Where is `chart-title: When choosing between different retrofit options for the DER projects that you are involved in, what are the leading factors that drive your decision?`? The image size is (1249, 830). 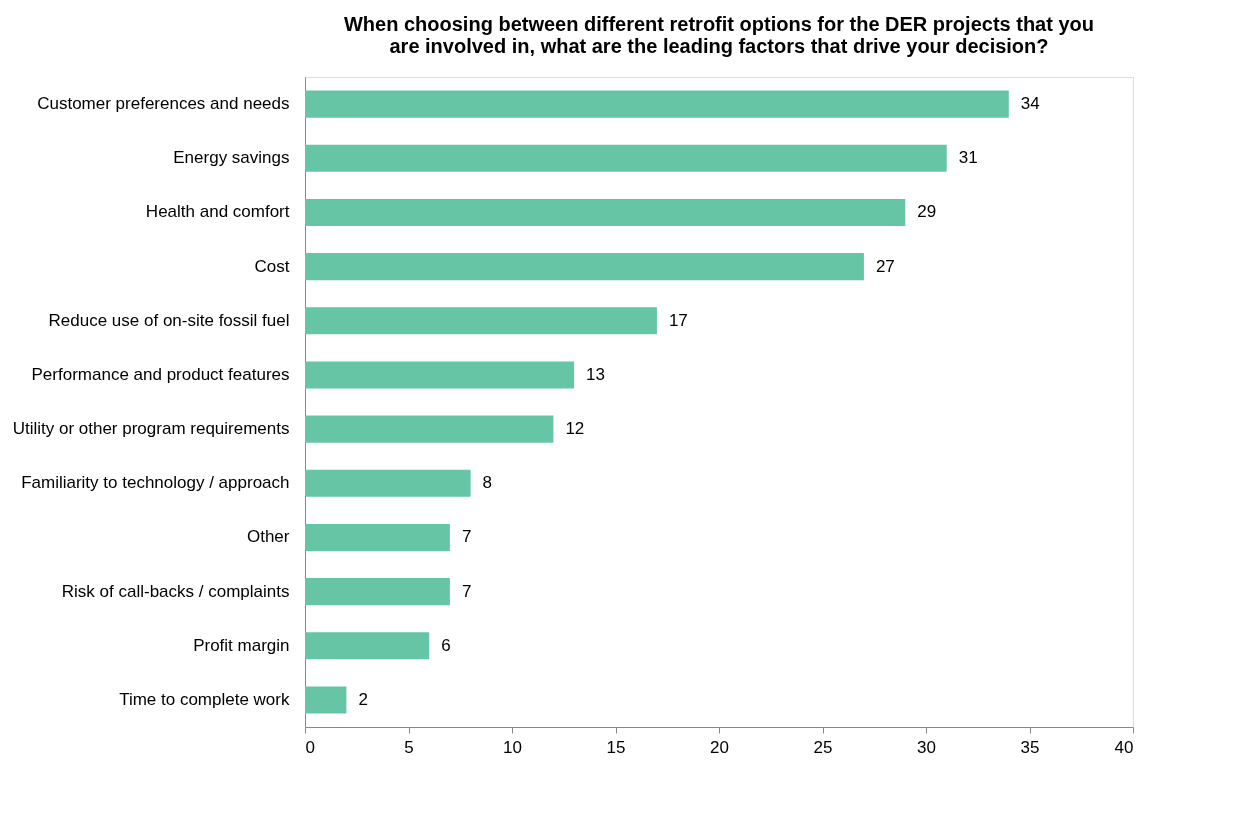 chart-title: When choosing between different retrofit options for the DER projects that you are involved in, what are the leading factors that drive your decision? is located at coordinates (719, 35).